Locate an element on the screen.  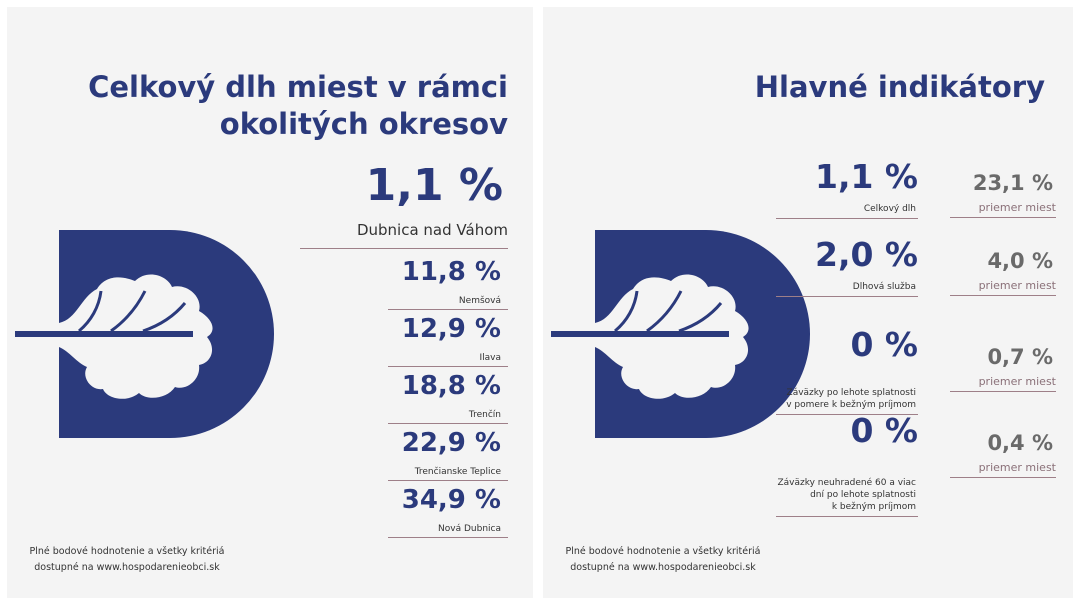
indicator-label-line: k bežným príjmom is located at coordinates (873, 507).